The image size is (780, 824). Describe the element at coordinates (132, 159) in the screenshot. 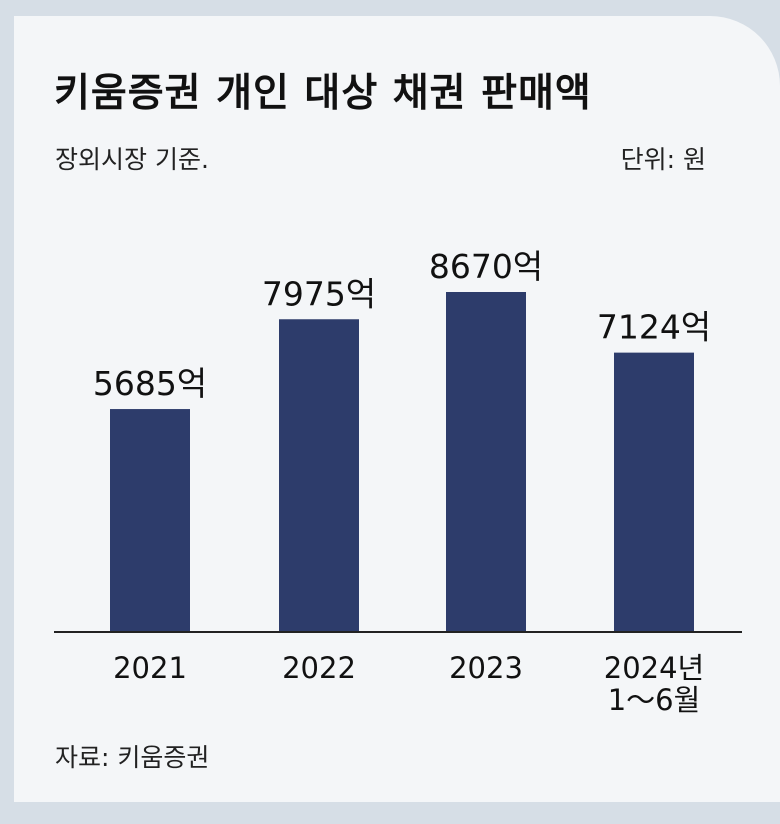

I see `chart-subtitle: 장외시장 기준.` at that location.